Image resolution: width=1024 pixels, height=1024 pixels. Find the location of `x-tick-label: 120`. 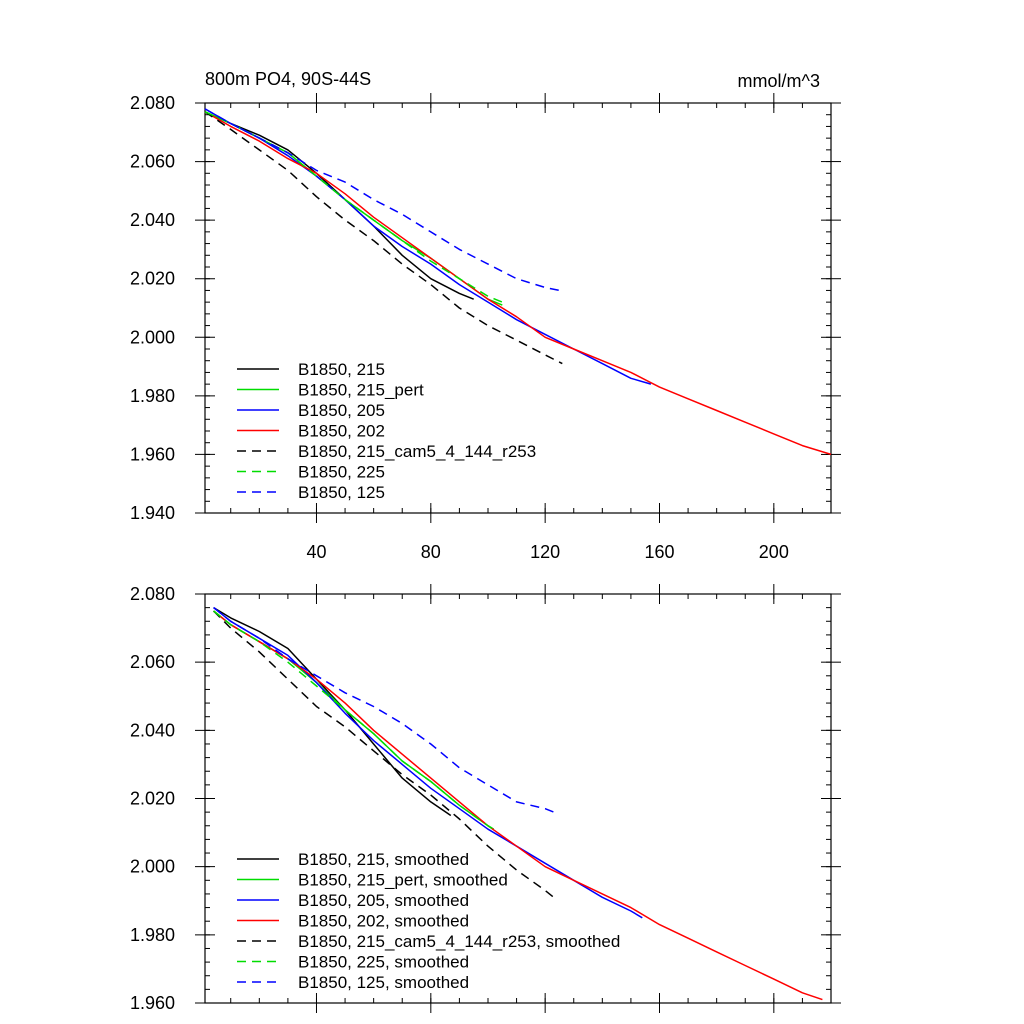

x-tick-label: 120 is located at coordinates (545, 552).